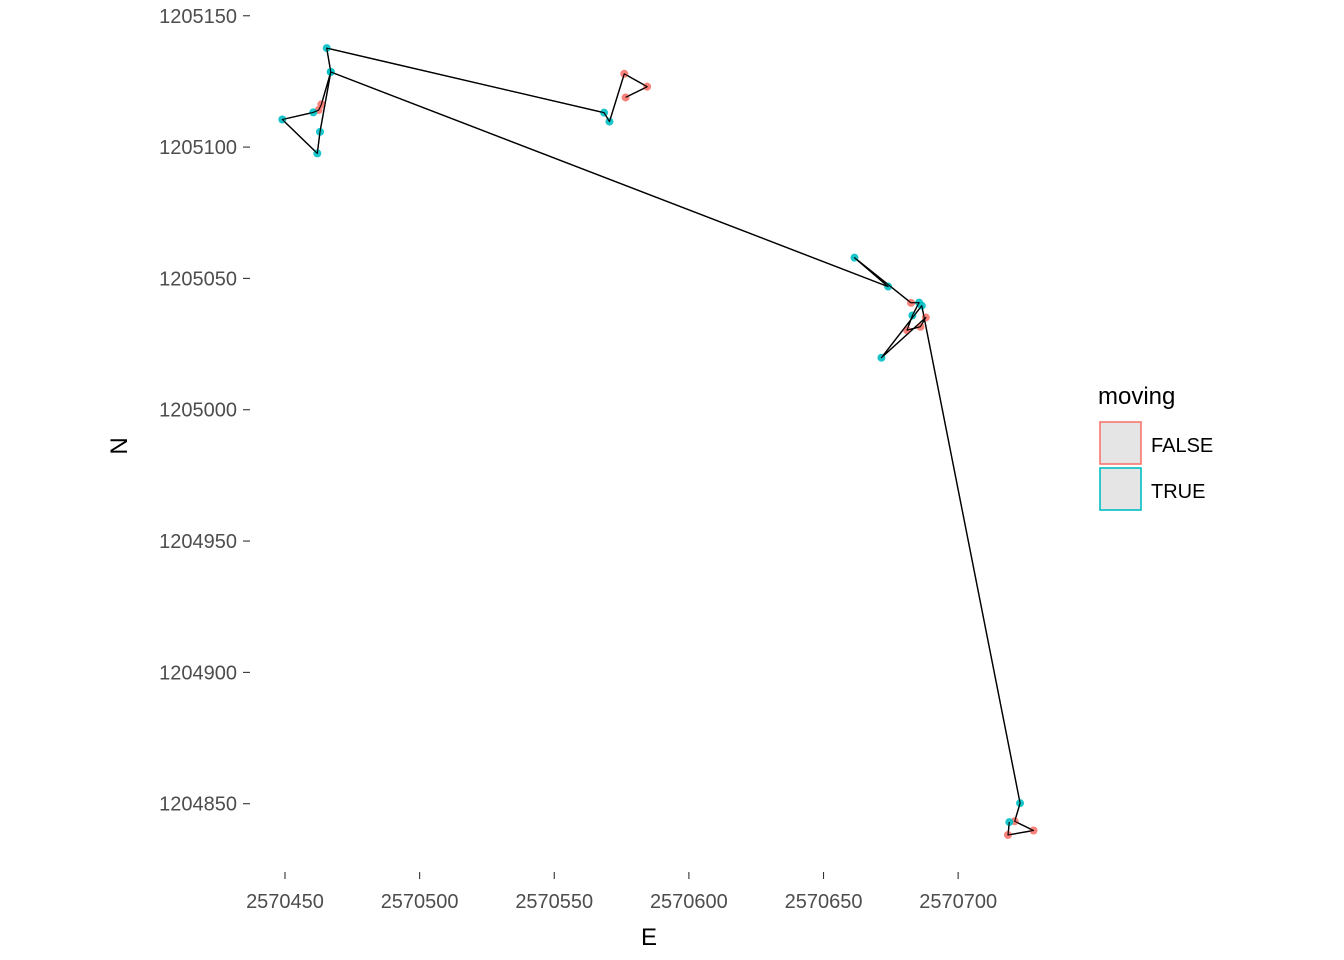 The height and width of the screenshot is (960, 1344). What do you see at coordinates (1120, 489) in the screenshot?
I see `legend-key-true` at bounding box center [1120, 489].